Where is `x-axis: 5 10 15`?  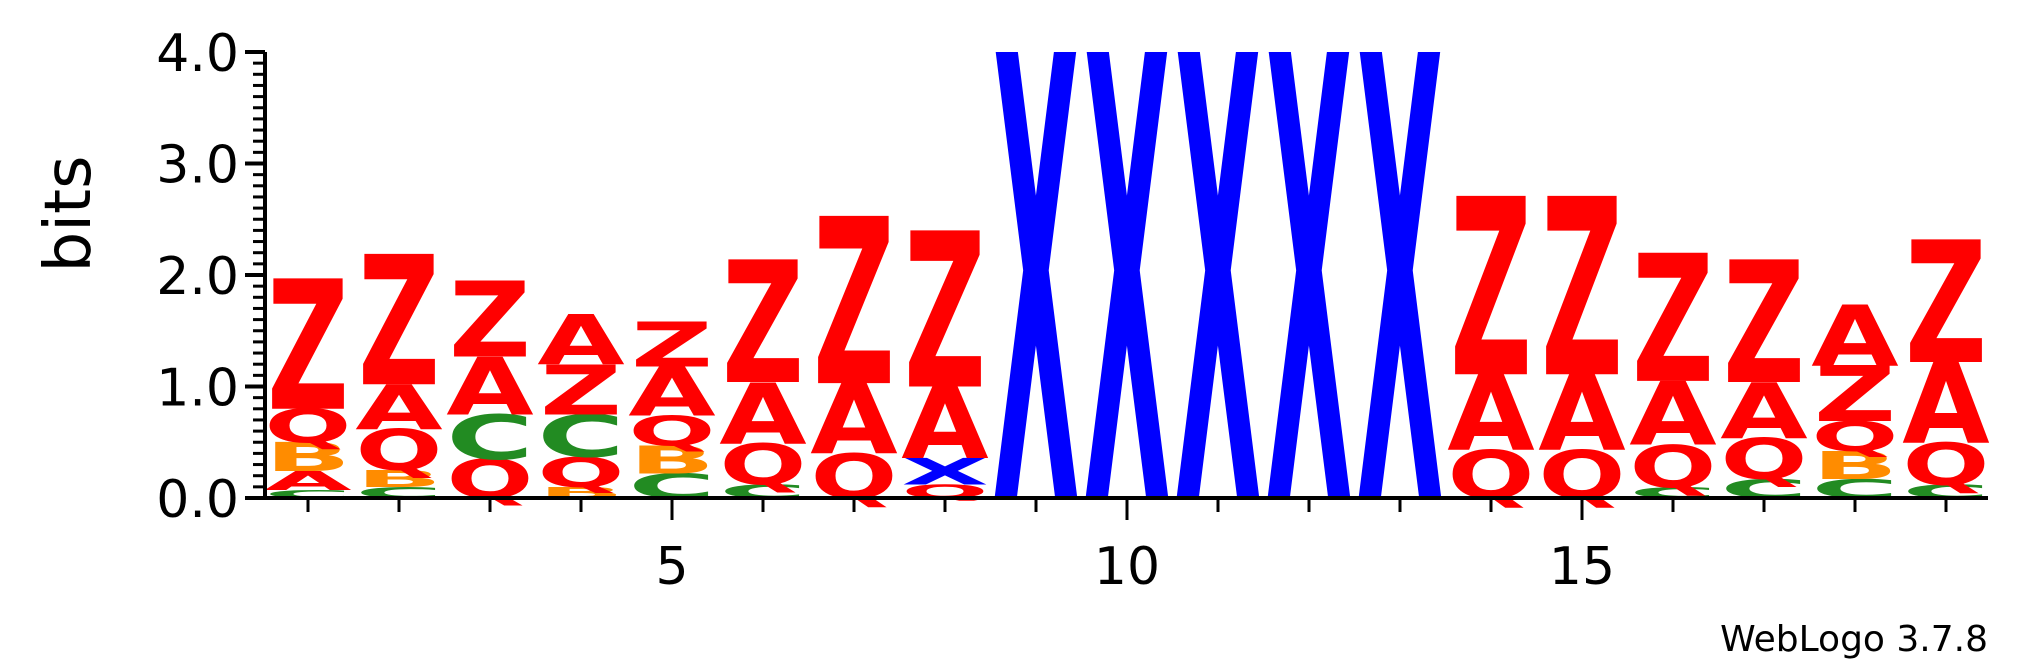
x-axis: 5 10 15 is located at coordinates (1125, 546).